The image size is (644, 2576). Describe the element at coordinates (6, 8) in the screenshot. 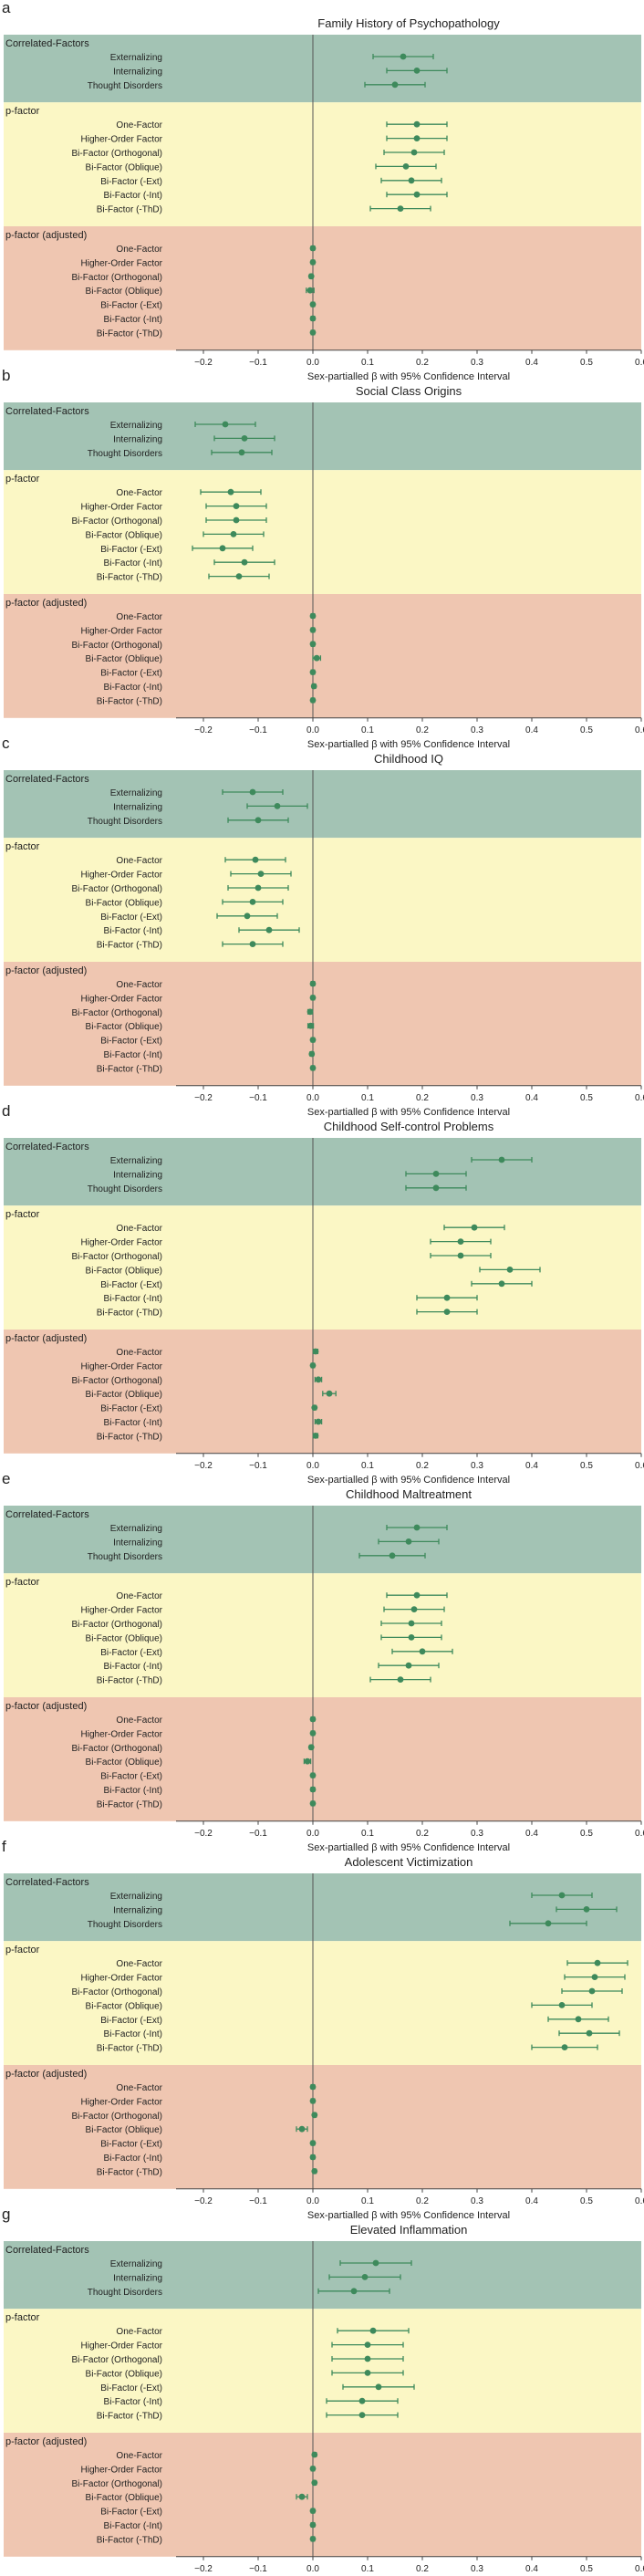

I see `panel-letter: a` at that location.